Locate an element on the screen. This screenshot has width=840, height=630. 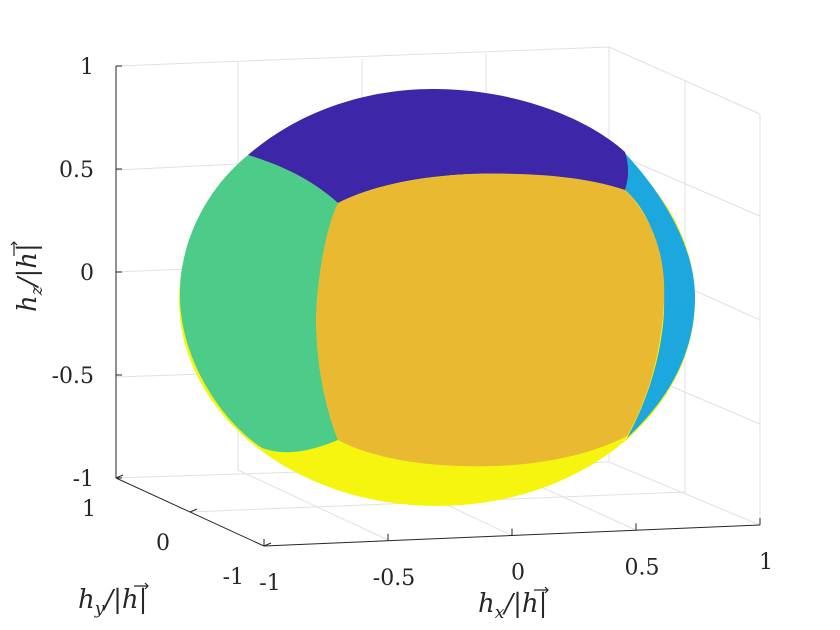
z-tick-label-3: 0.5 is located at coordinates (76, 170).